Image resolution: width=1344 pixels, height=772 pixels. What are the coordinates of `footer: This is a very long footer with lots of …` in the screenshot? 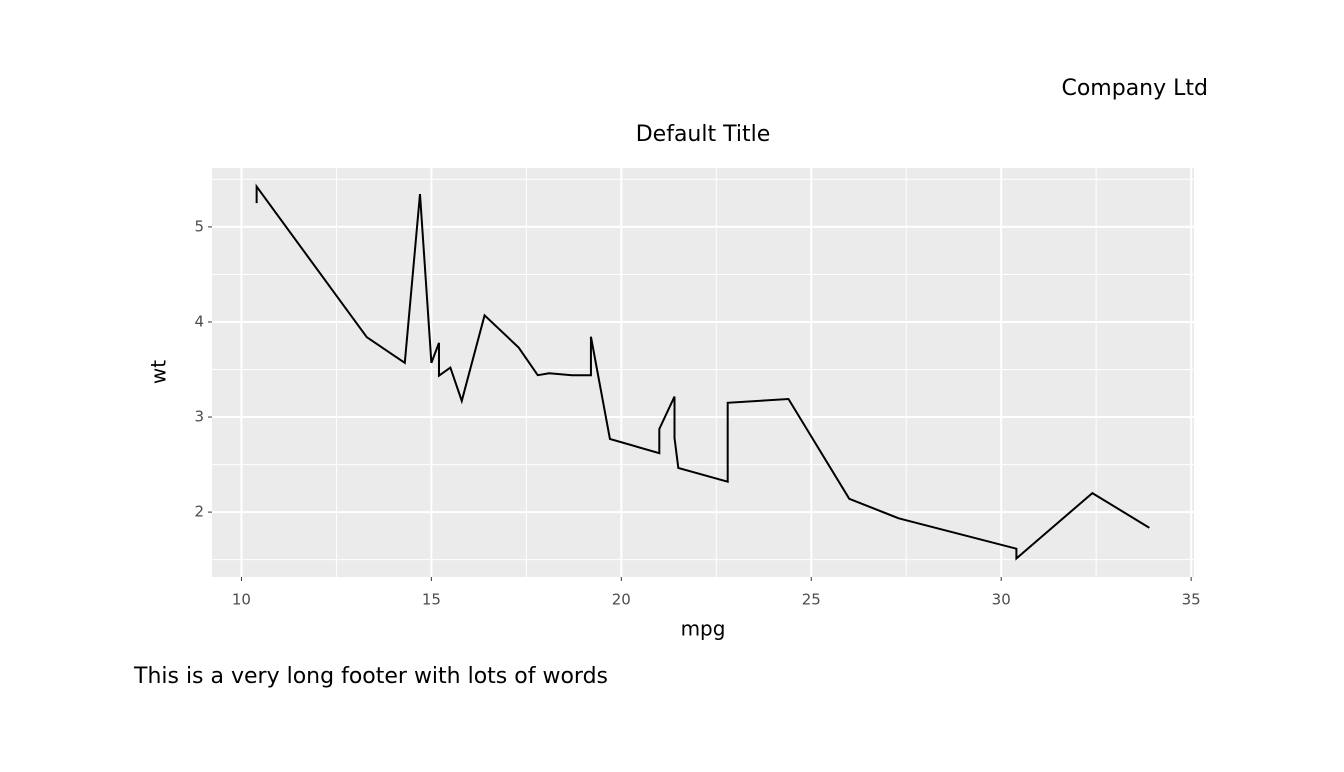 It's located at (370, 676).